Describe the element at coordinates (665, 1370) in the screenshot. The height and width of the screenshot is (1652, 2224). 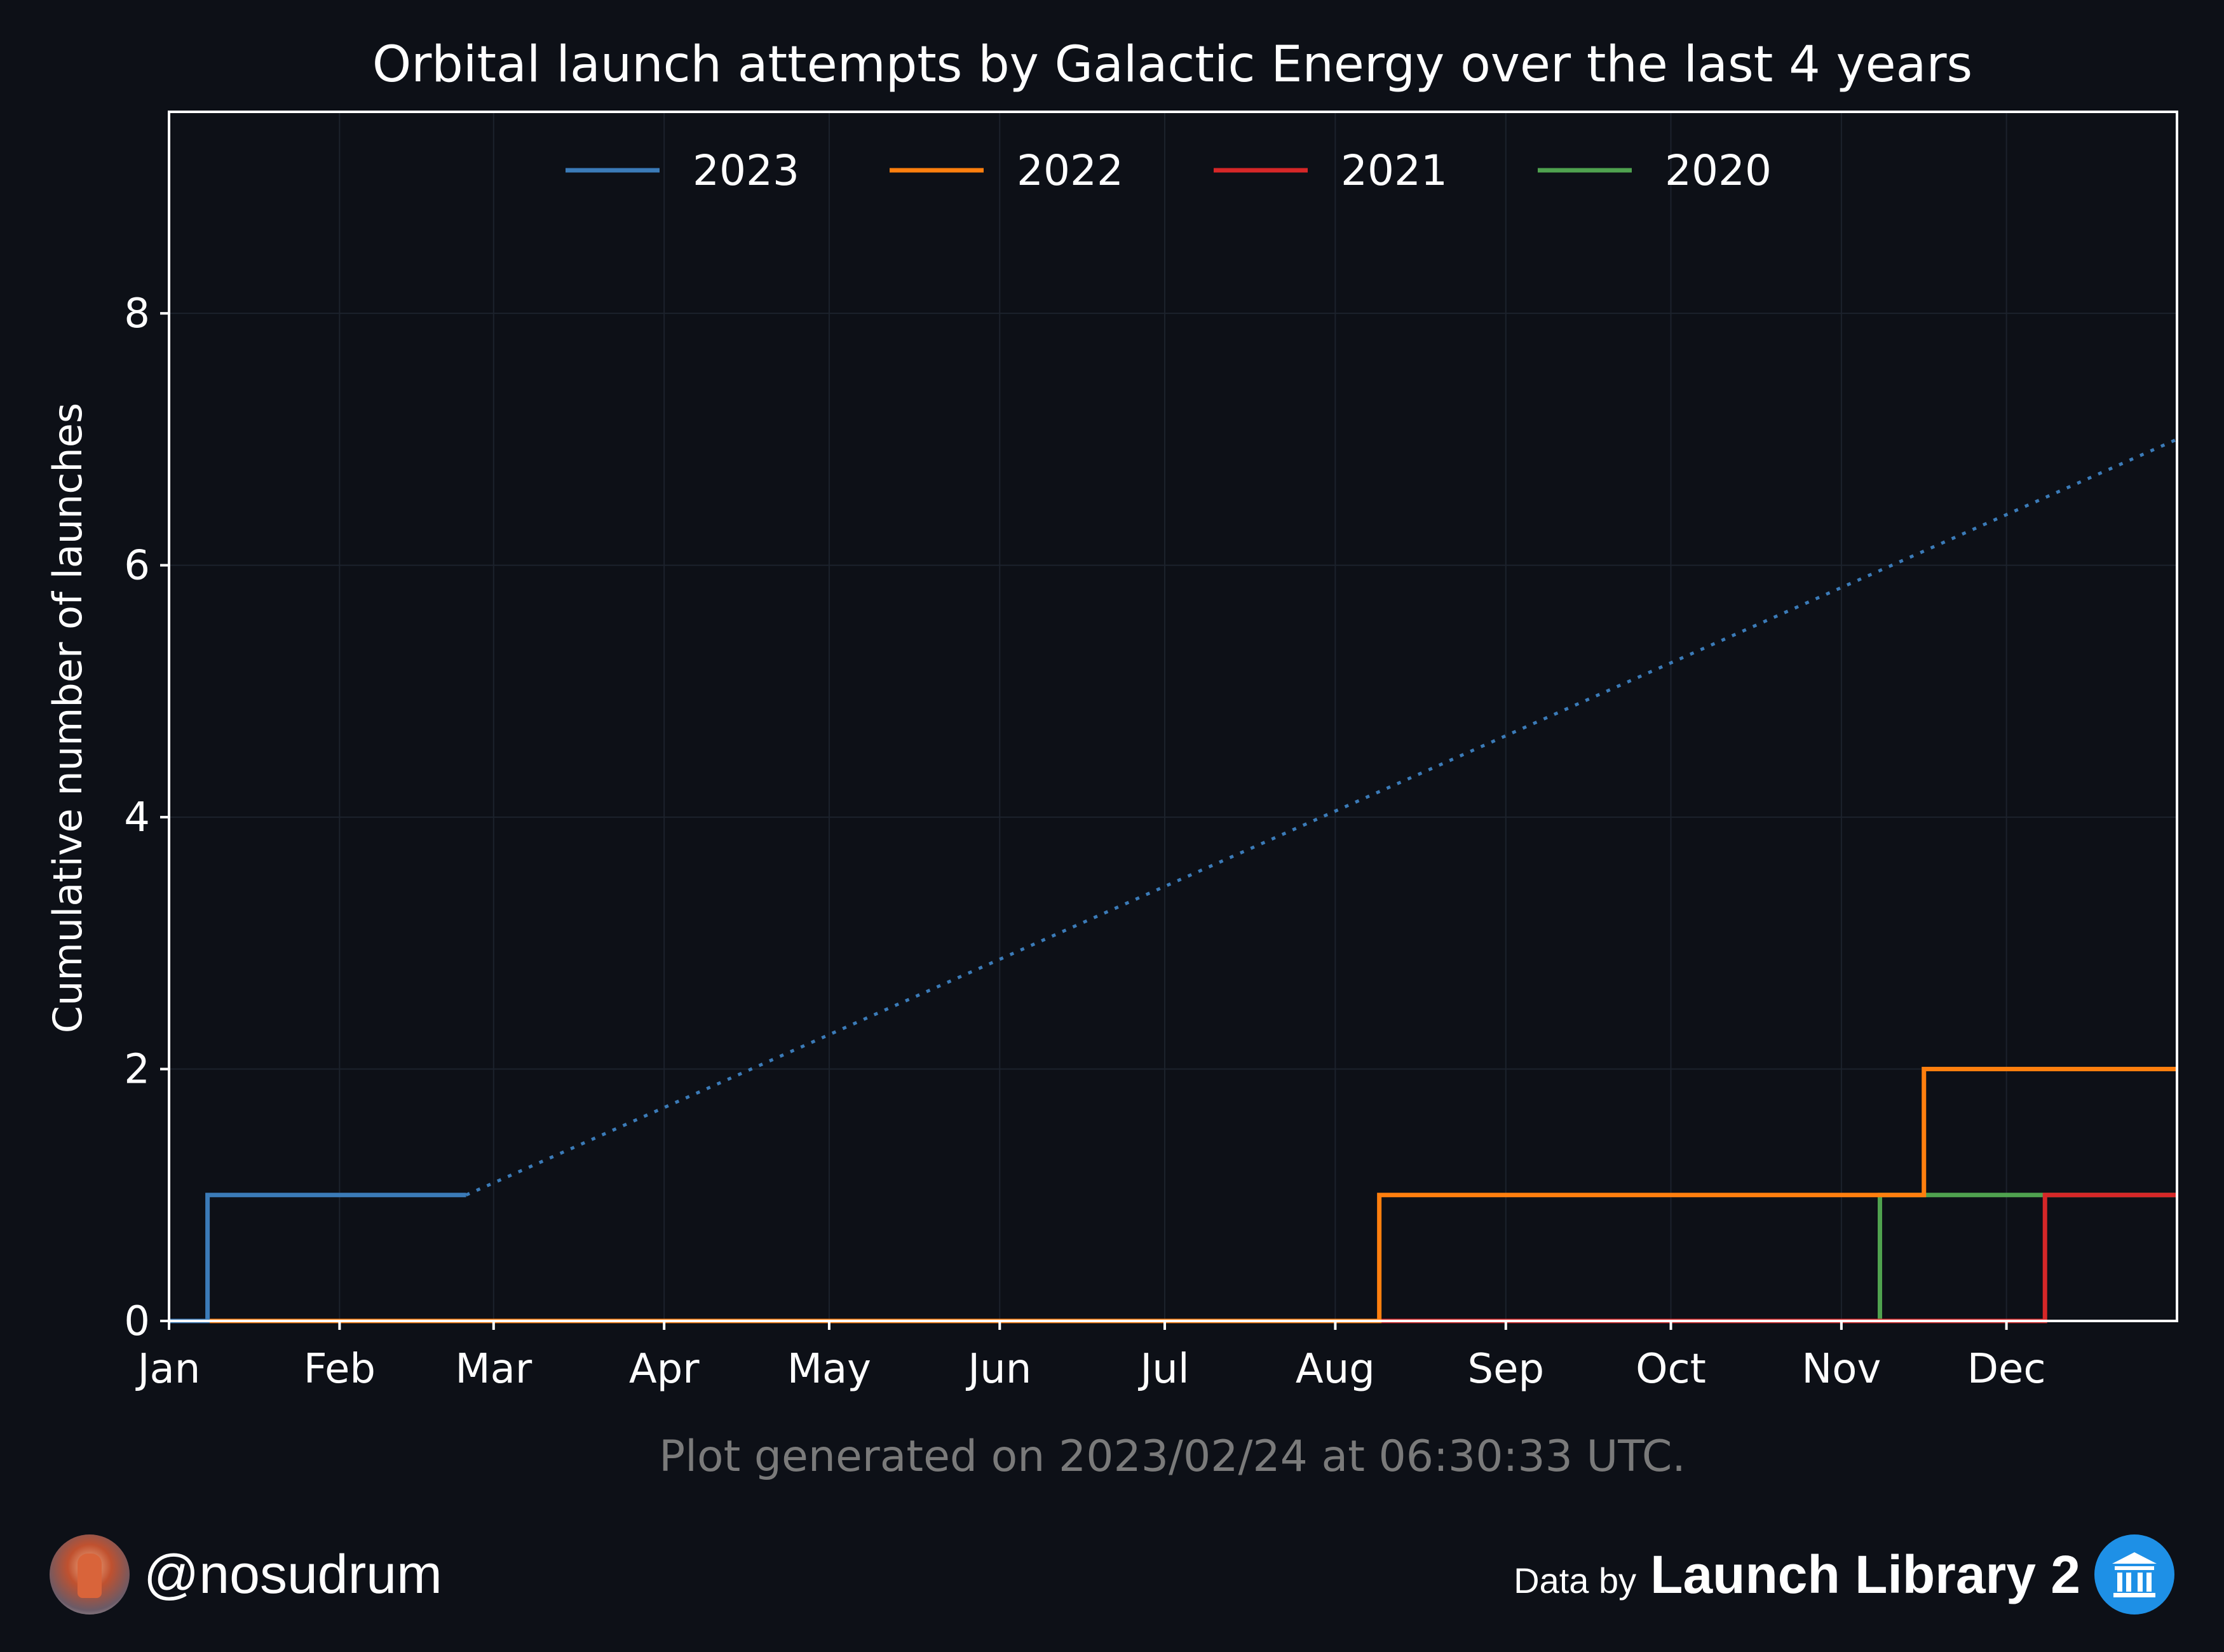
I see `x-tick-label: Apr` at that location.